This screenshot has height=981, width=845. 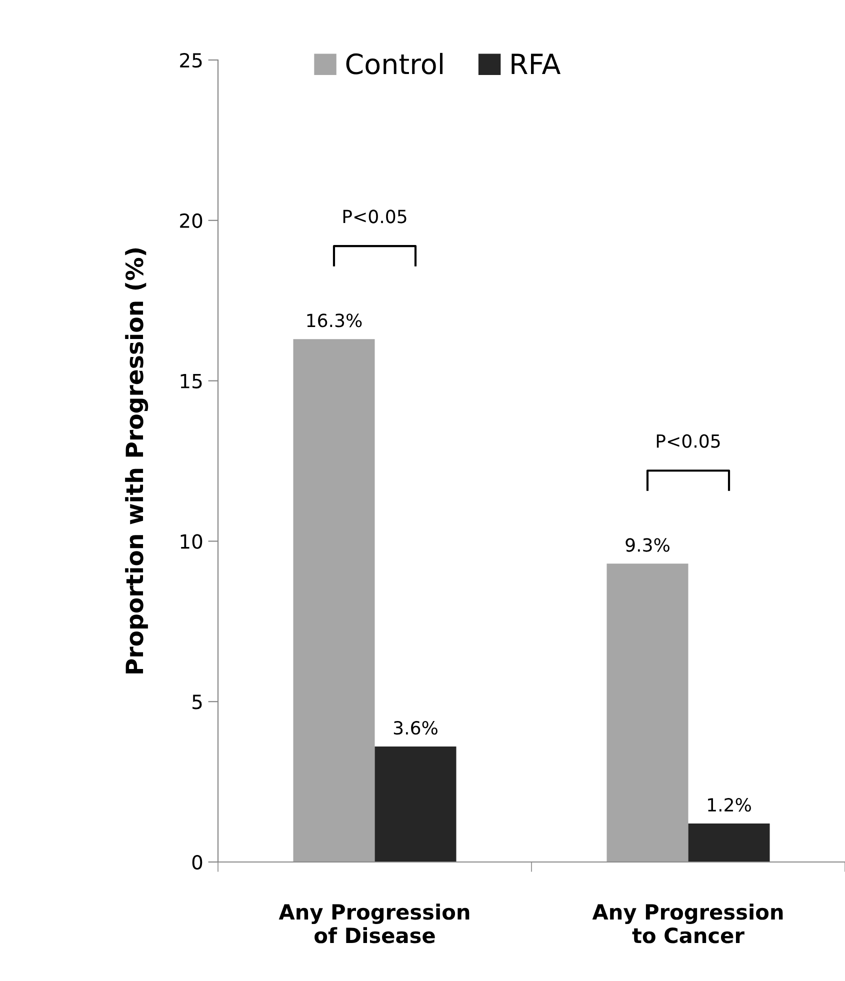 What do you see at coordinates (687, 924) in the screenshot?
I see `x-tick-label: Any Progression to Cancer` at bounding box center [687, 924].